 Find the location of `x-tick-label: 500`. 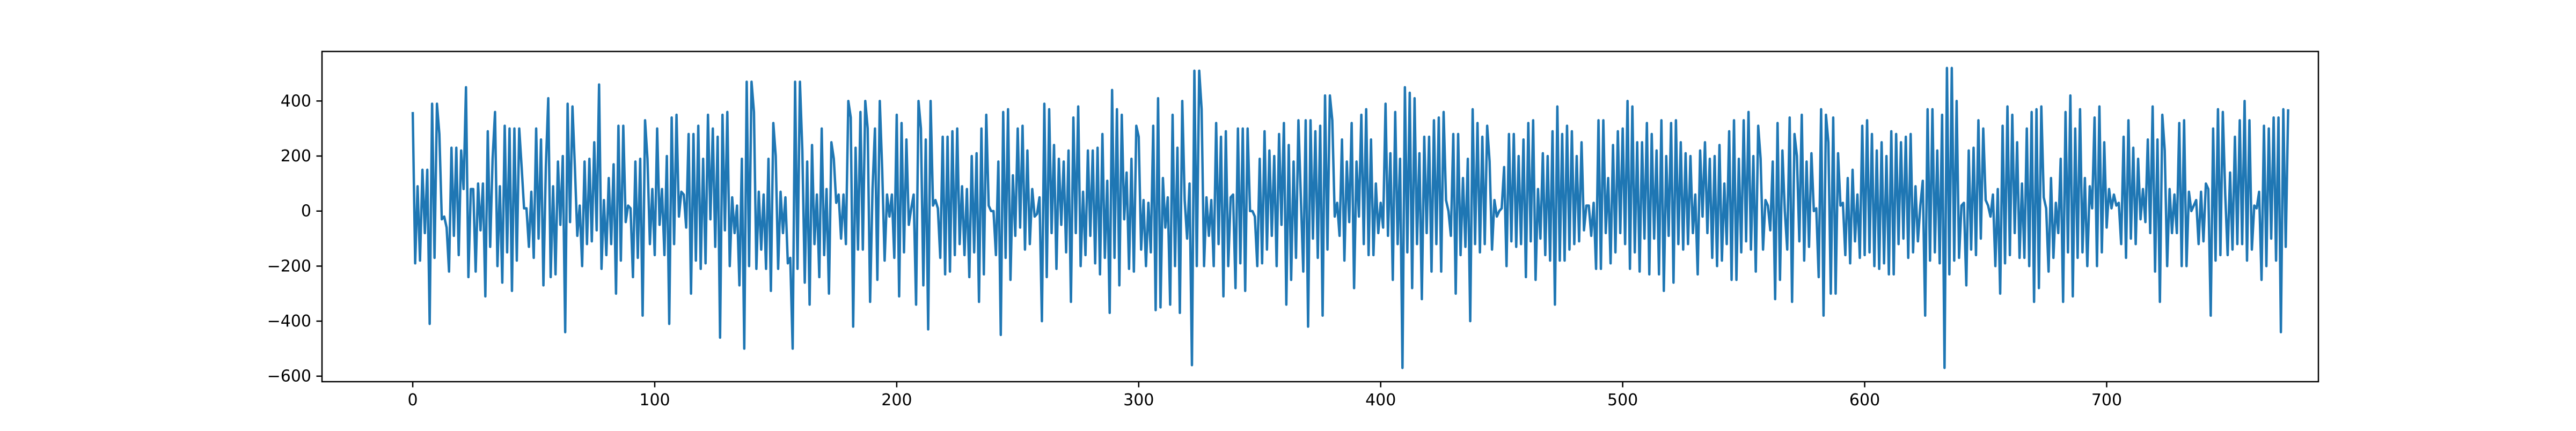

x-tick-label: 500 is located at coordinates (1622, 400).